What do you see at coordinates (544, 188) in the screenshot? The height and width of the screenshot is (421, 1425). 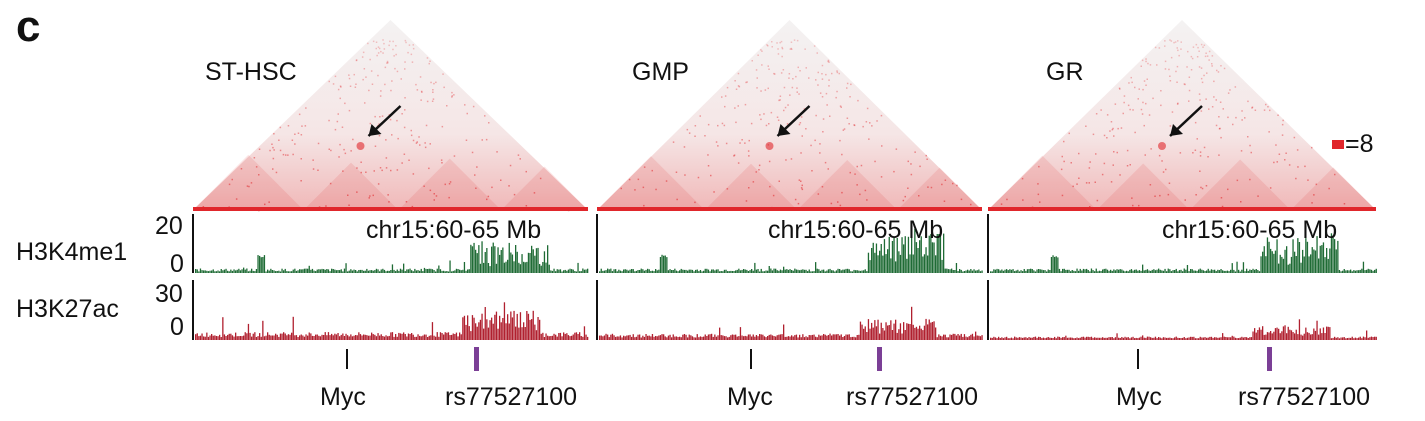 I see `hic-tad-domain` at bounding box center [544, 188].